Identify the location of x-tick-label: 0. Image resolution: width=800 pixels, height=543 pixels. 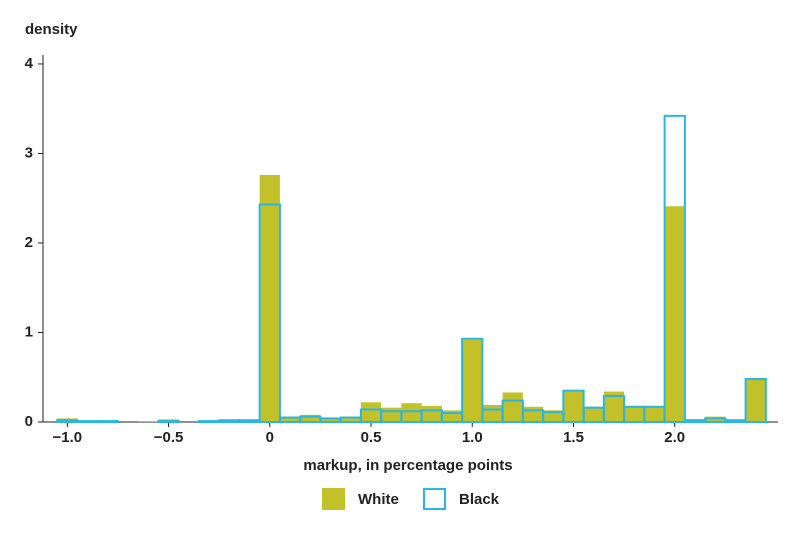
(270, 437).